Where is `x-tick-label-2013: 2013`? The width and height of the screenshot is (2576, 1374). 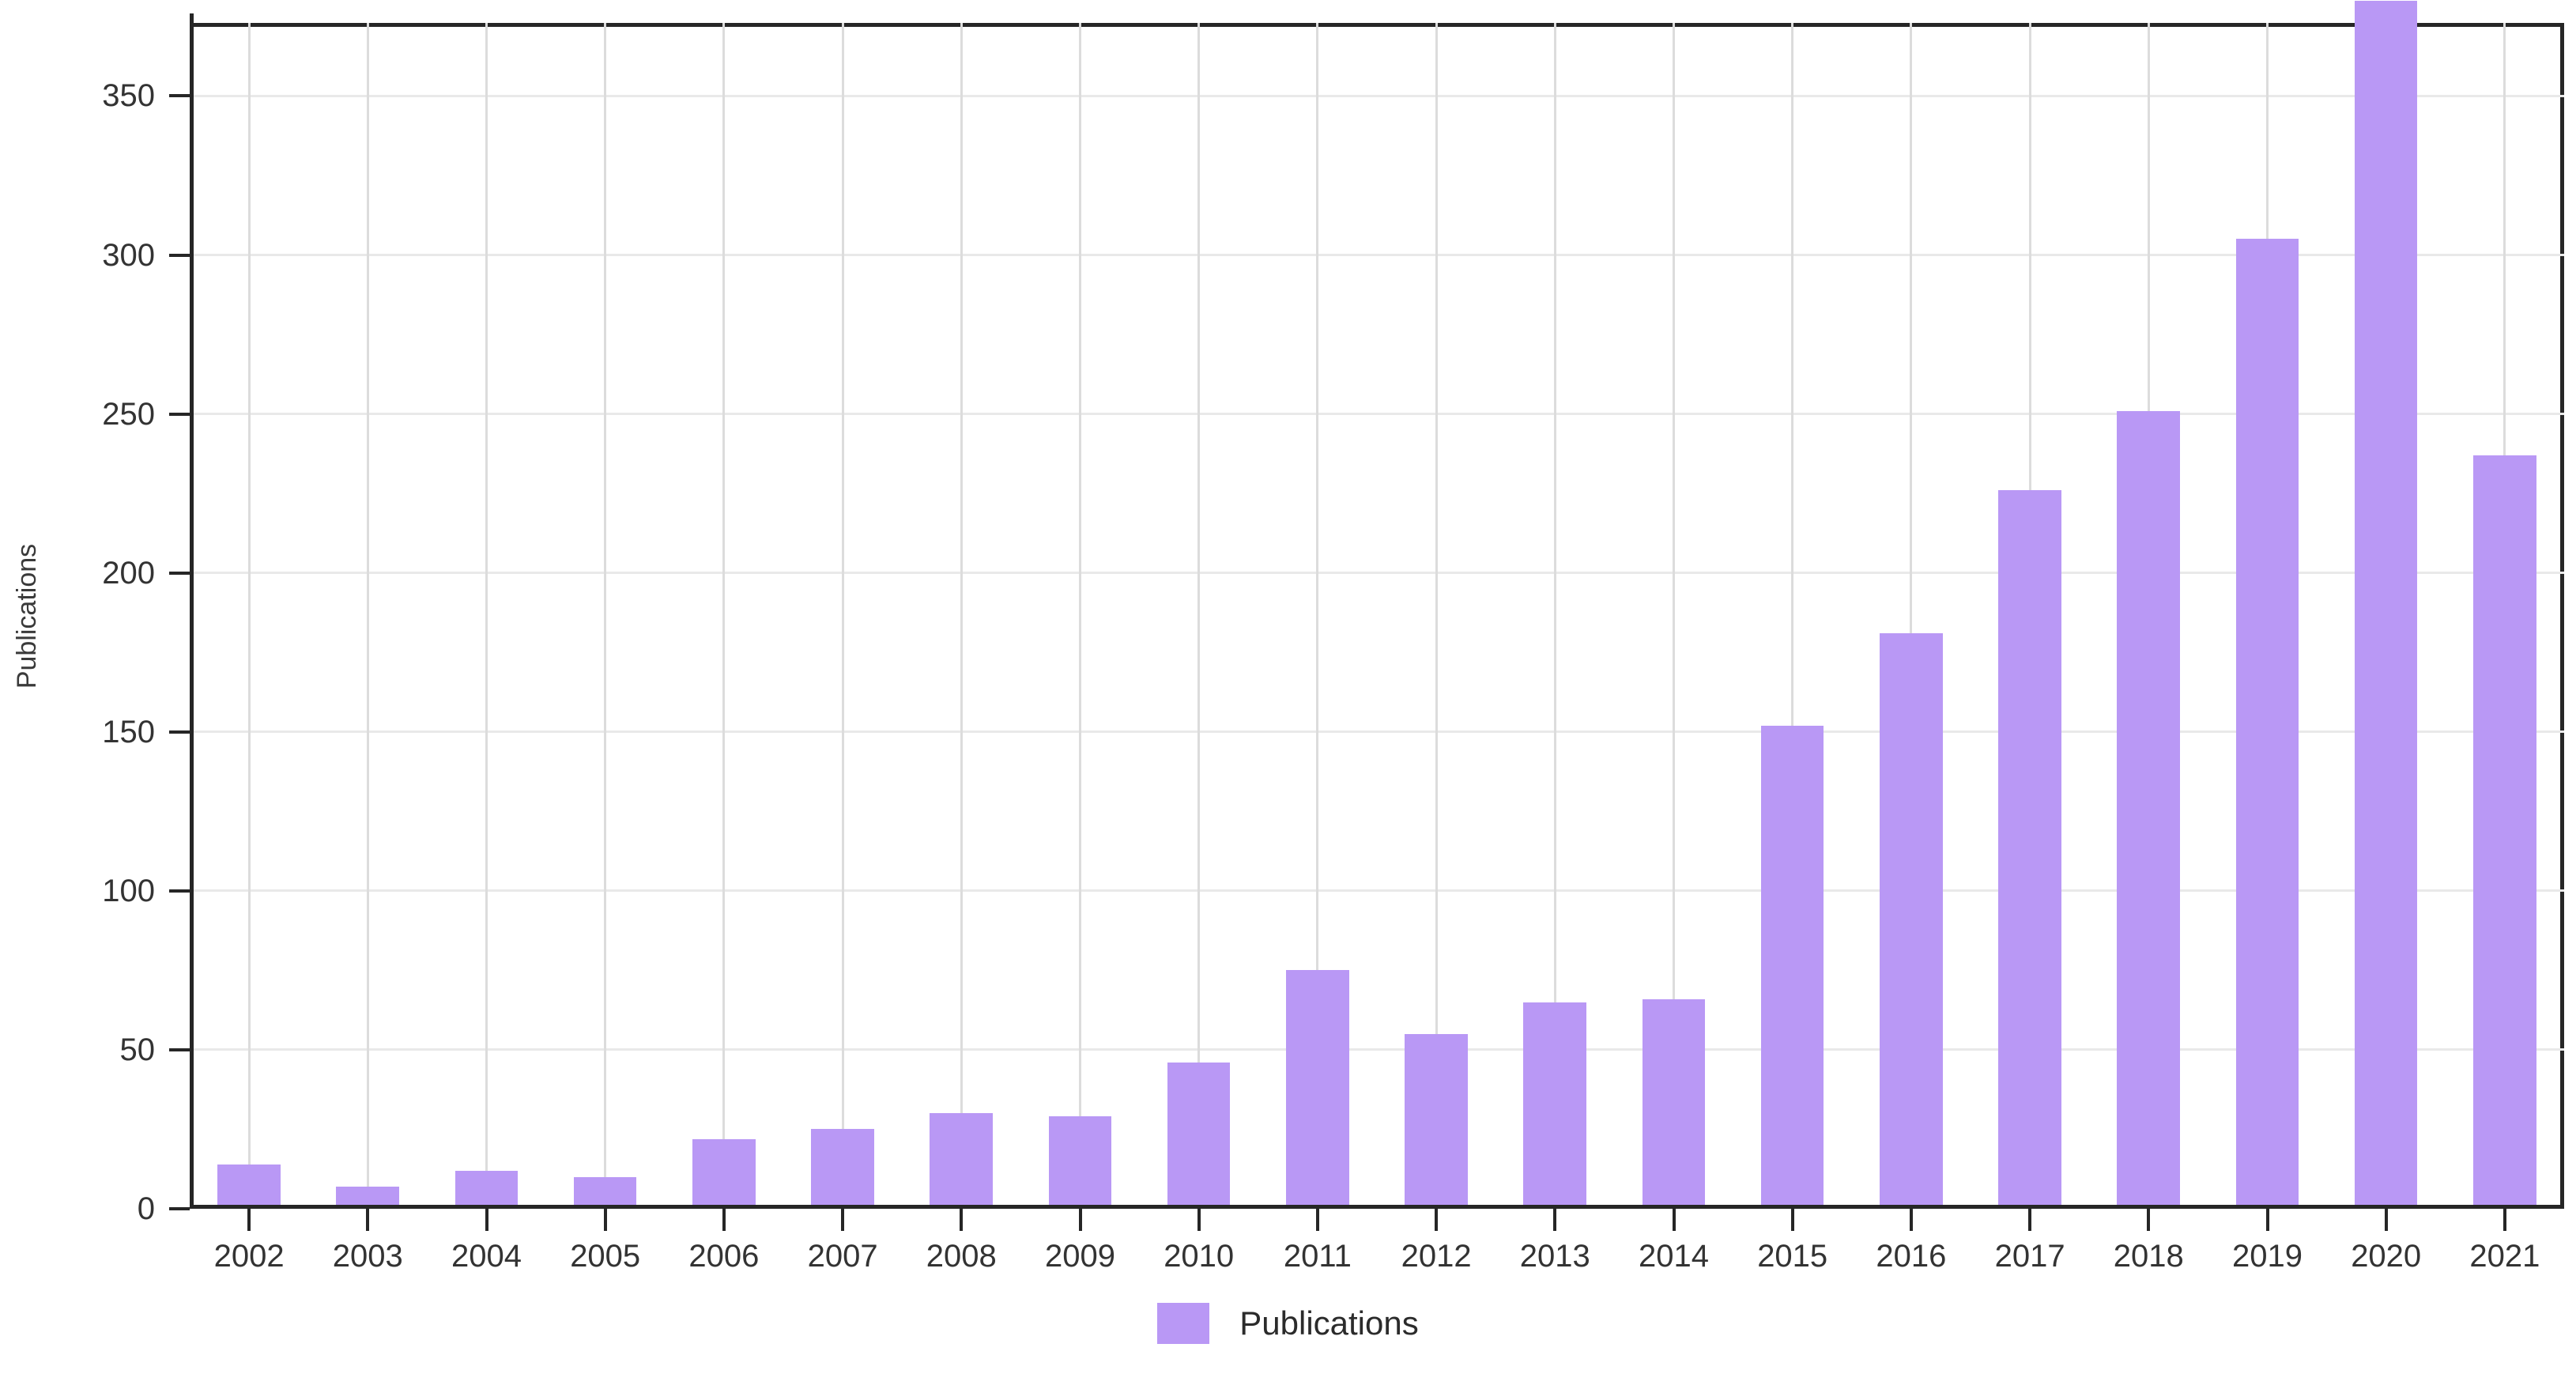 x-tick-label-2013: 2013 is located at coordinates (1554, 1257).